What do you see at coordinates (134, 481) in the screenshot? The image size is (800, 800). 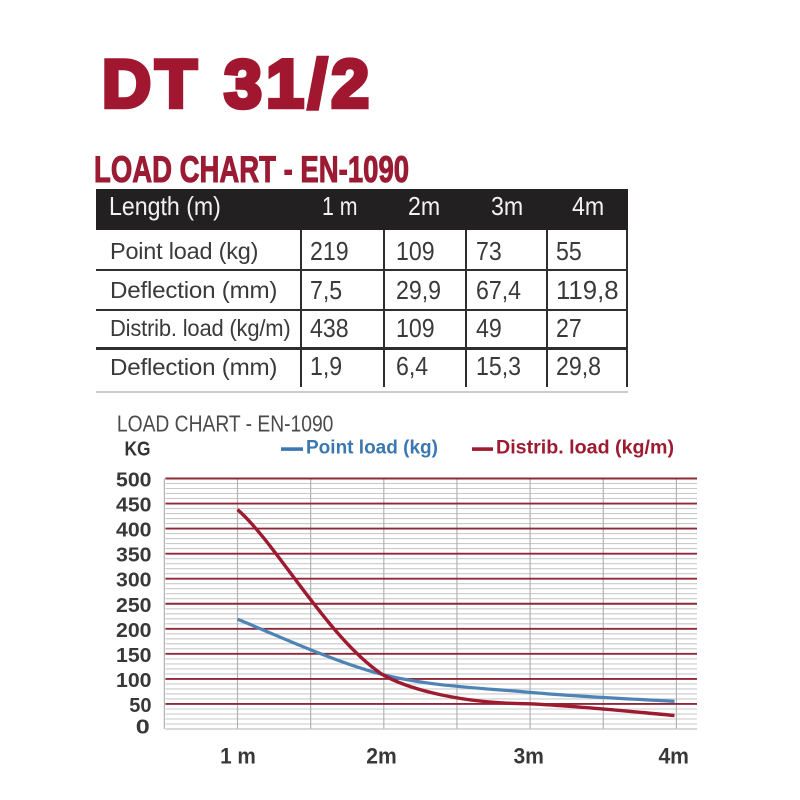 I see `svg-text: 500` at bounding box center [134, 481].